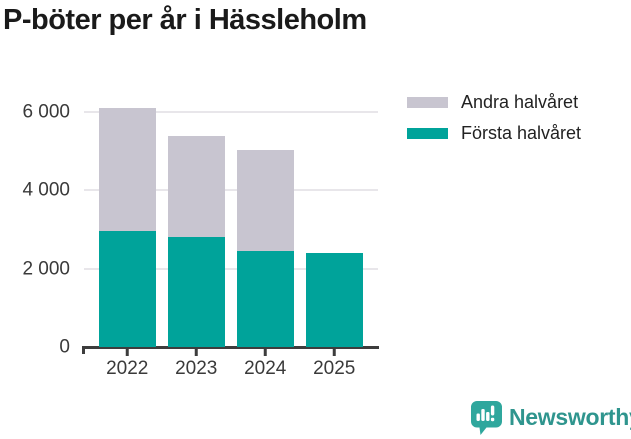 The width and height of the screenshot is (631, 439). I want to click on legend-item: Första halvåret, so click(494, 133).